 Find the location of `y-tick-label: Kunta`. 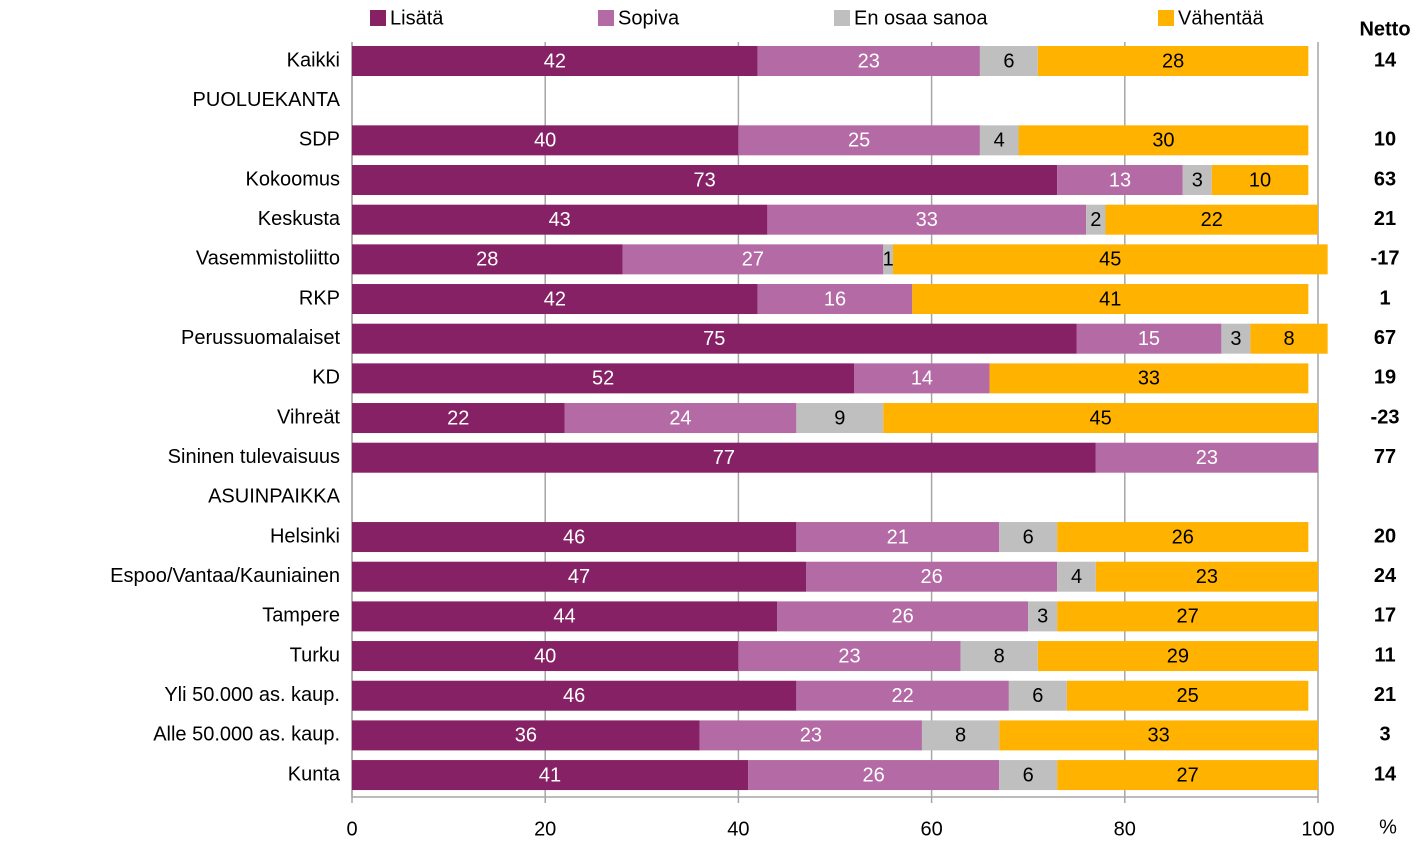

y-tick-label: Kunta is located at coordinates (314, 774).